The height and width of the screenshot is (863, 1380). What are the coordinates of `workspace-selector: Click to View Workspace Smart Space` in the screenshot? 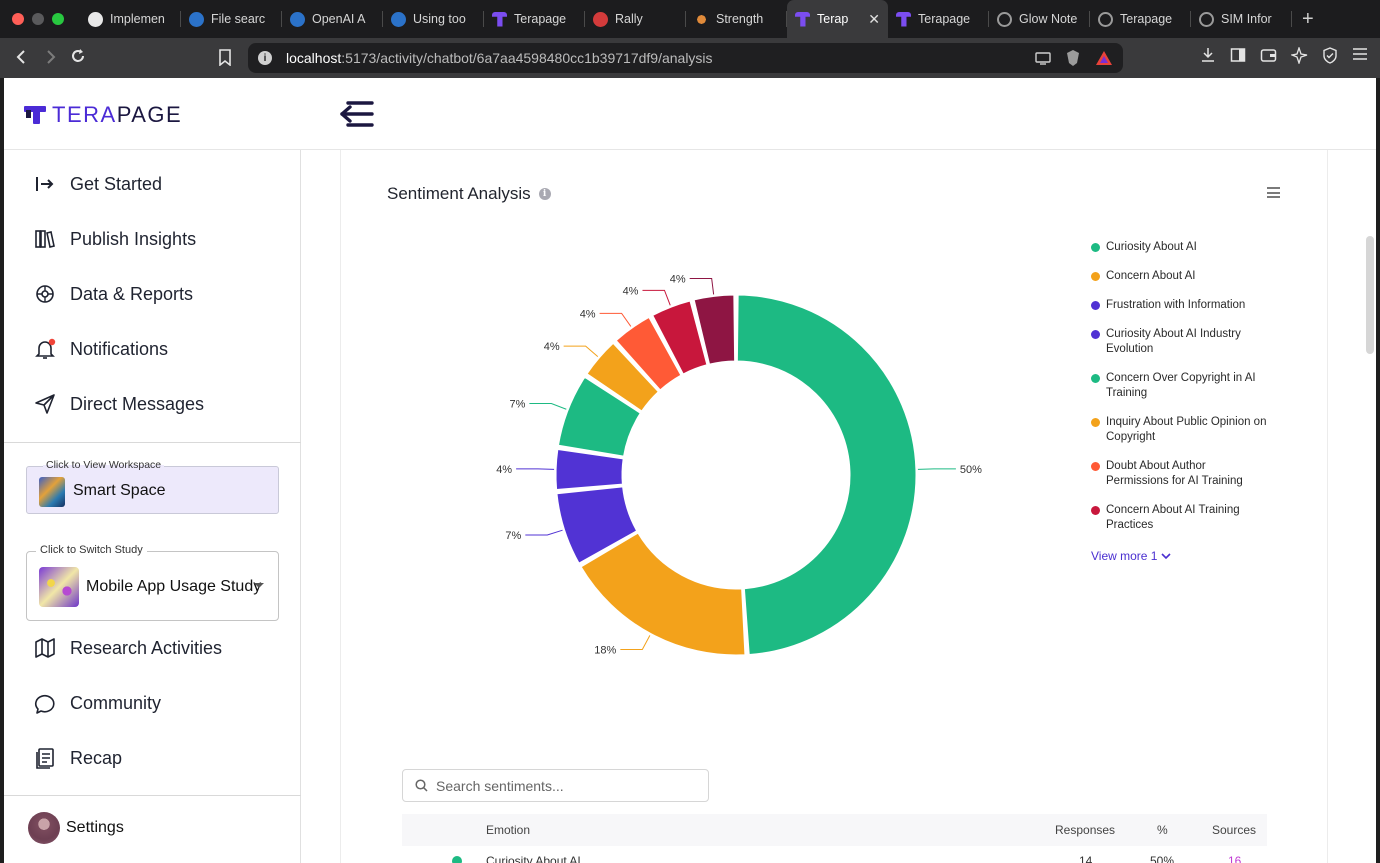 It's located at (152, 486).